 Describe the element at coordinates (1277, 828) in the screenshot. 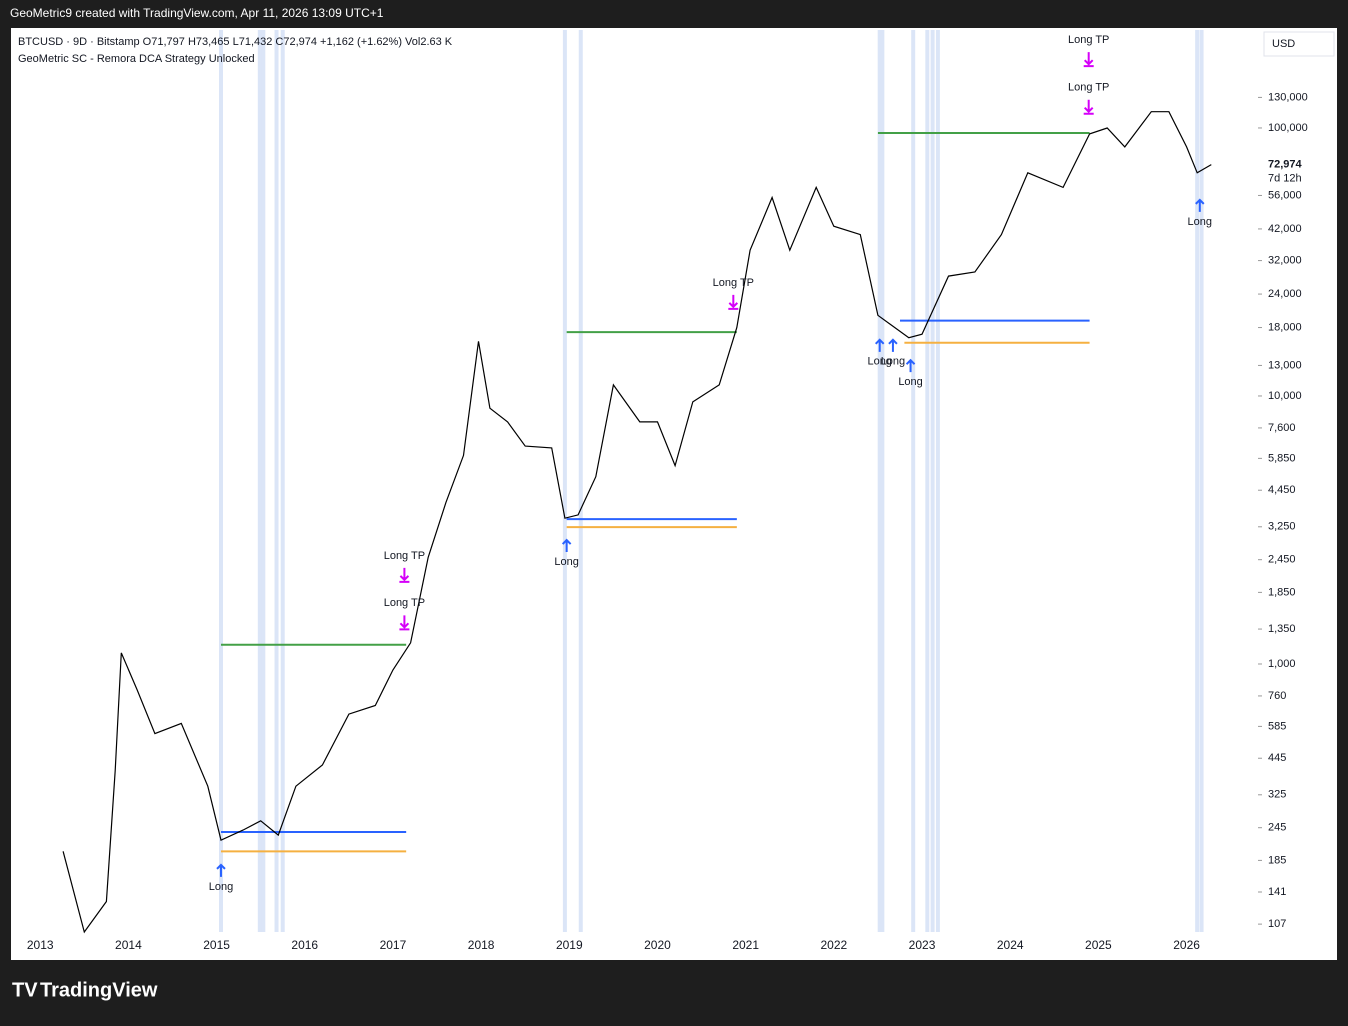

I see `y-tick-label: 245` at that location.